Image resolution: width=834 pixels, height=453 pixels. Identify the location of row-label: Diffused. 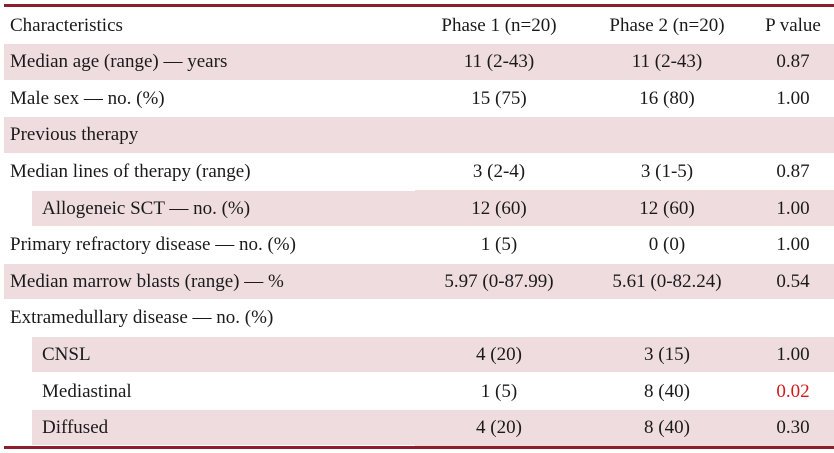
(209, 428).